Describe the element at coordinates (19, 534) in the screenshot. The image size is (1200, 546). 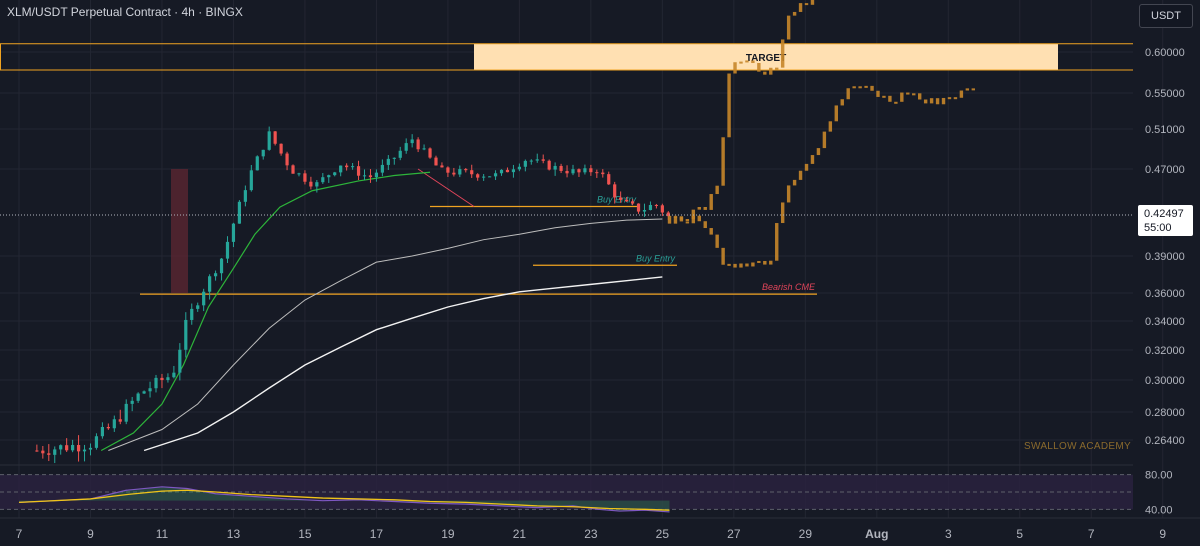
I see `x-axis-label: 7` at that location.